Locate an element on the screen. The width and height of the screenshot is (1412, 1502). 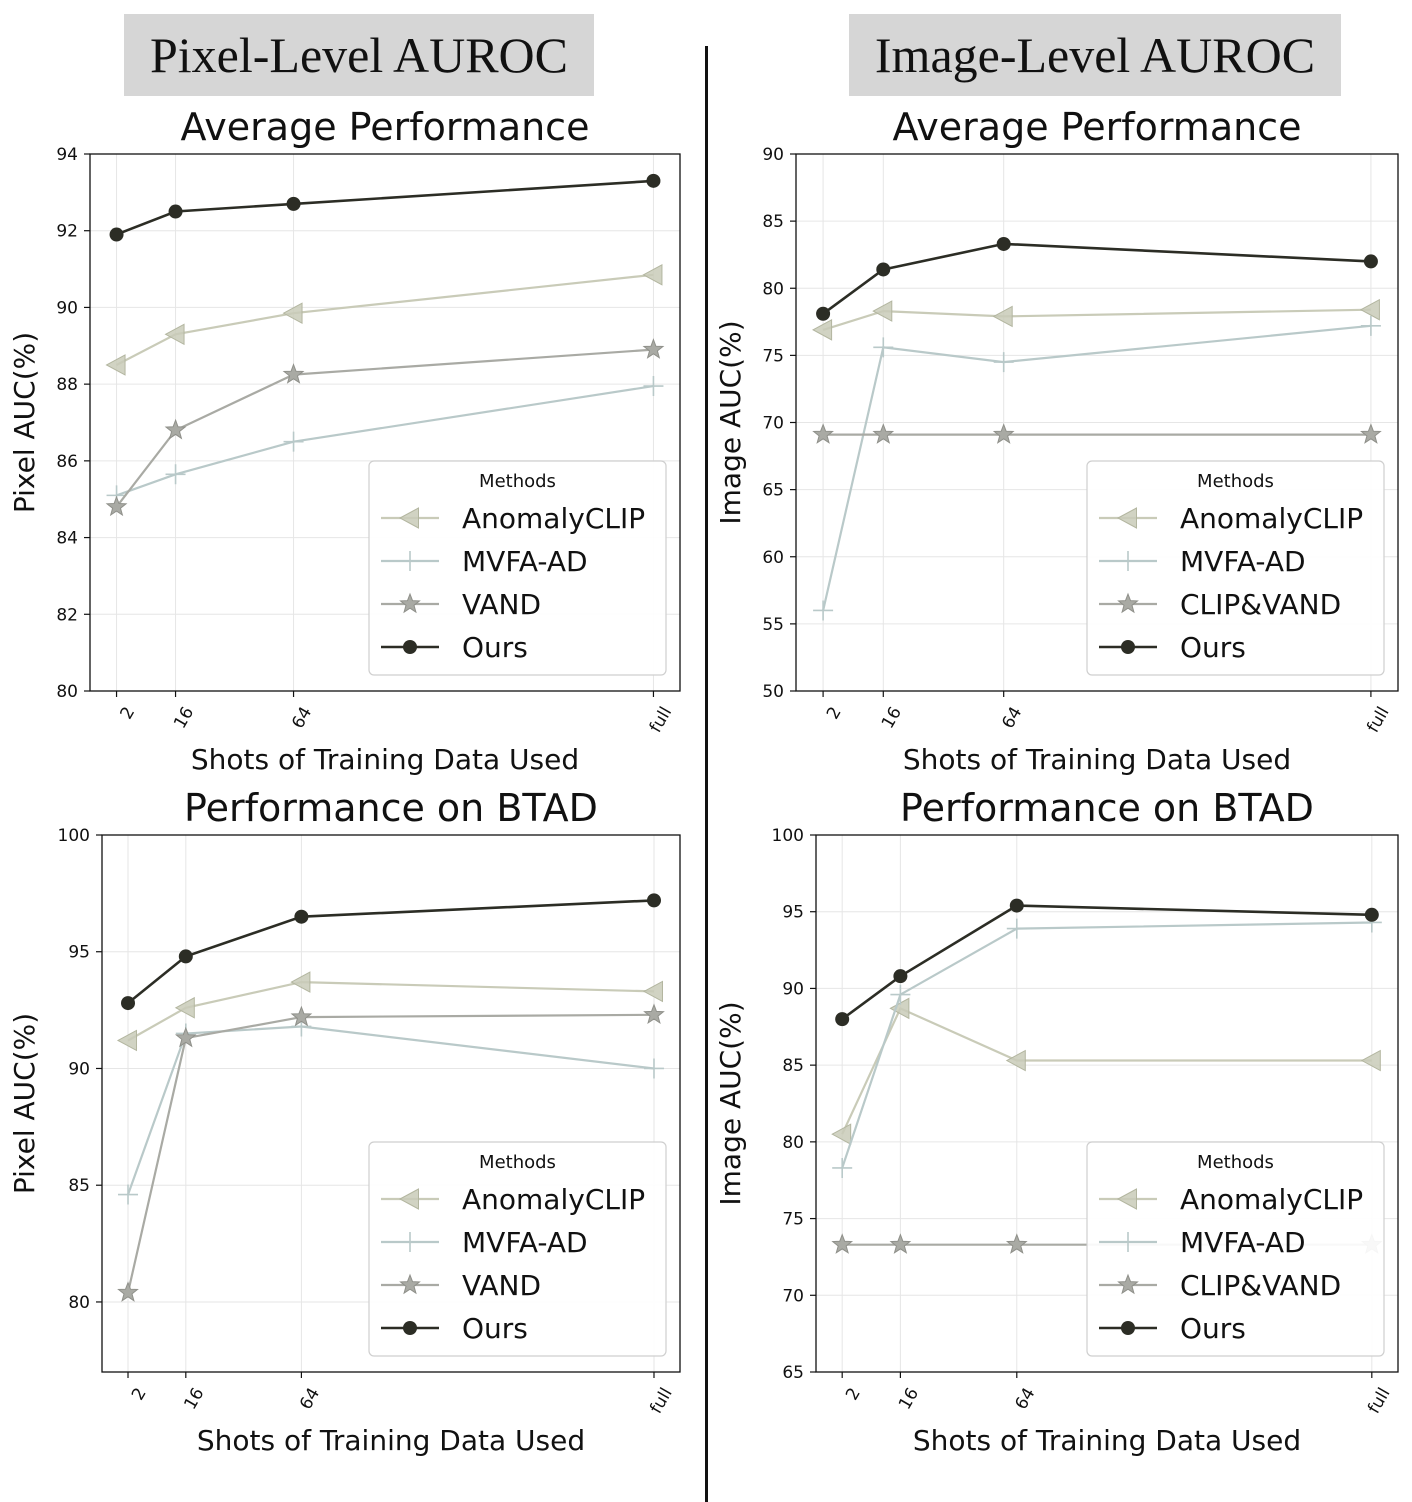
legend-marker-clip-vand is located at coordinates (1128, 603).